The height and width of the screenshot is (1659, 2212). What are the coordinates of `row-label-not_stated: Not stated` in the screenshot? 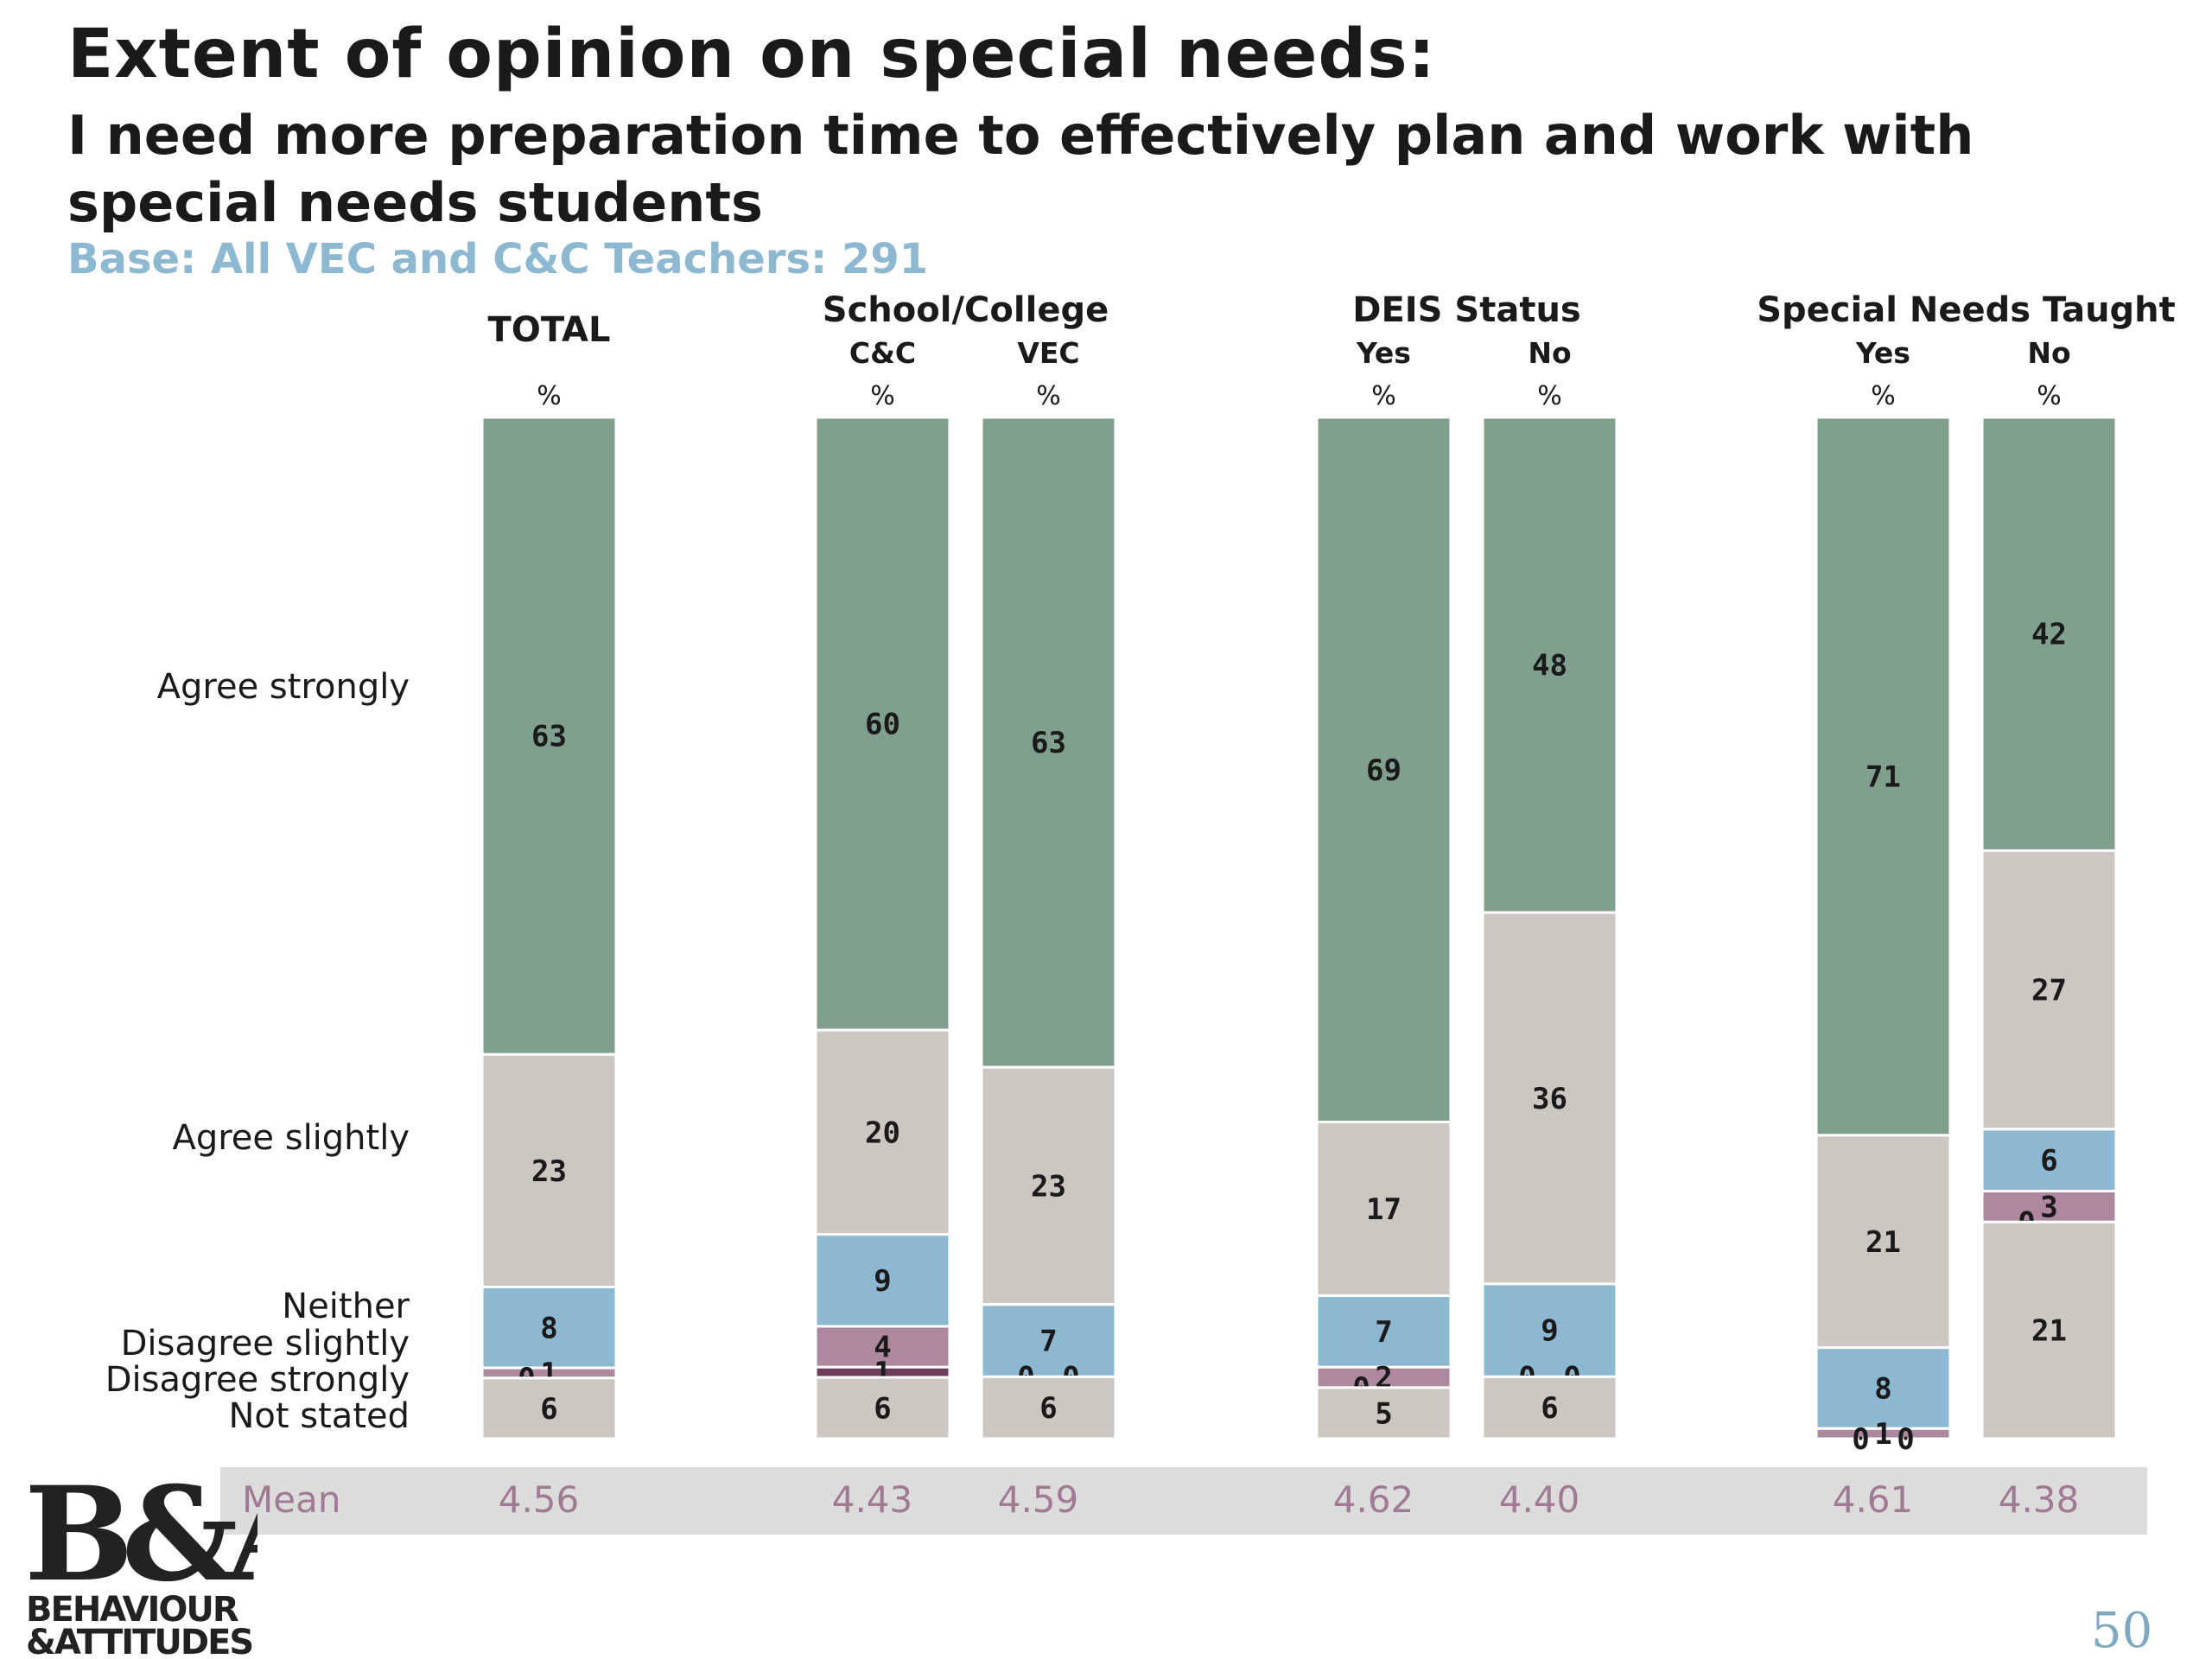 It's located at (319, 1416).